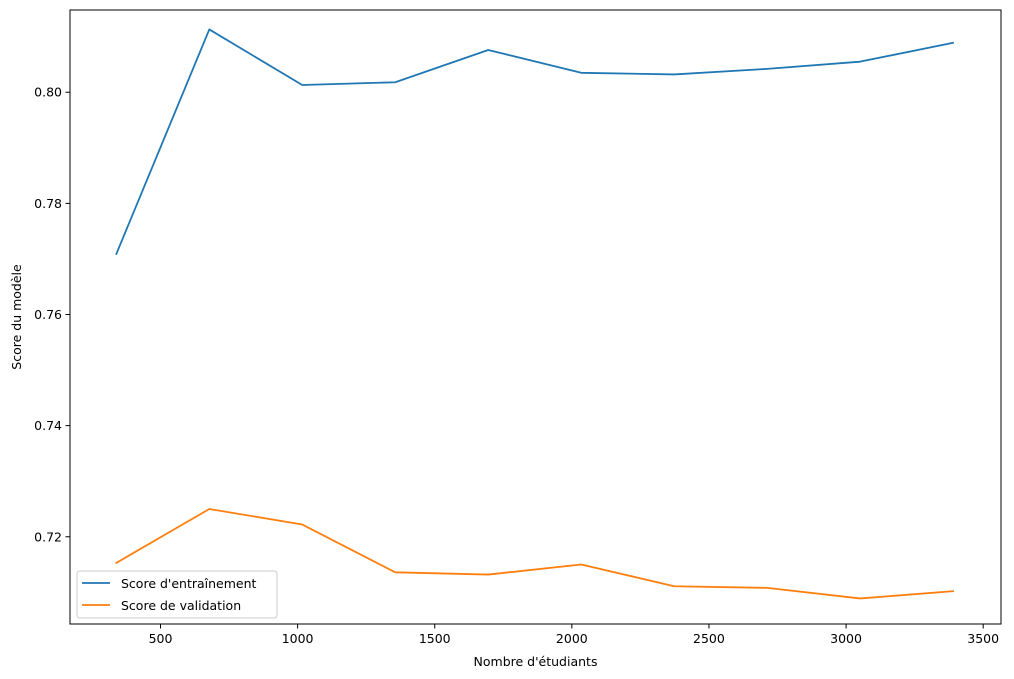 This screenshot has height=679, width=1014. Describe the element at coordinates (534, 554) in the screenshot. I see `series-line-validation` at that location.